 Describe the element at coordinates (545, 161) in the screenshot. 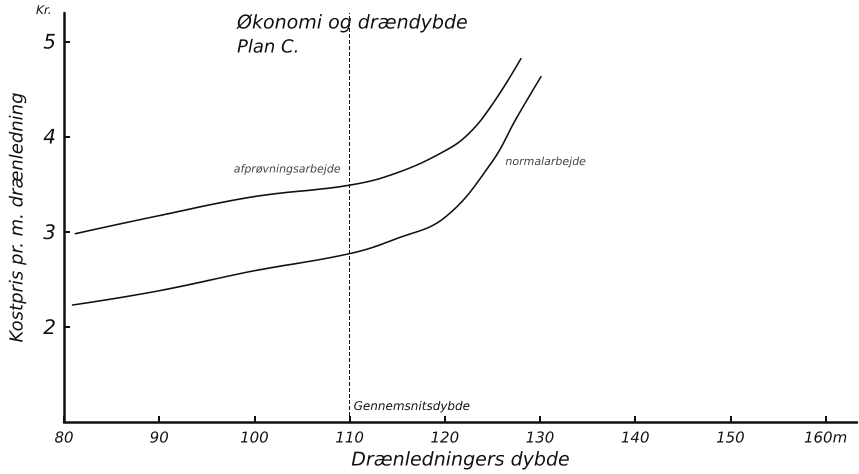

I see `annotation: normalarbejde` at that location.